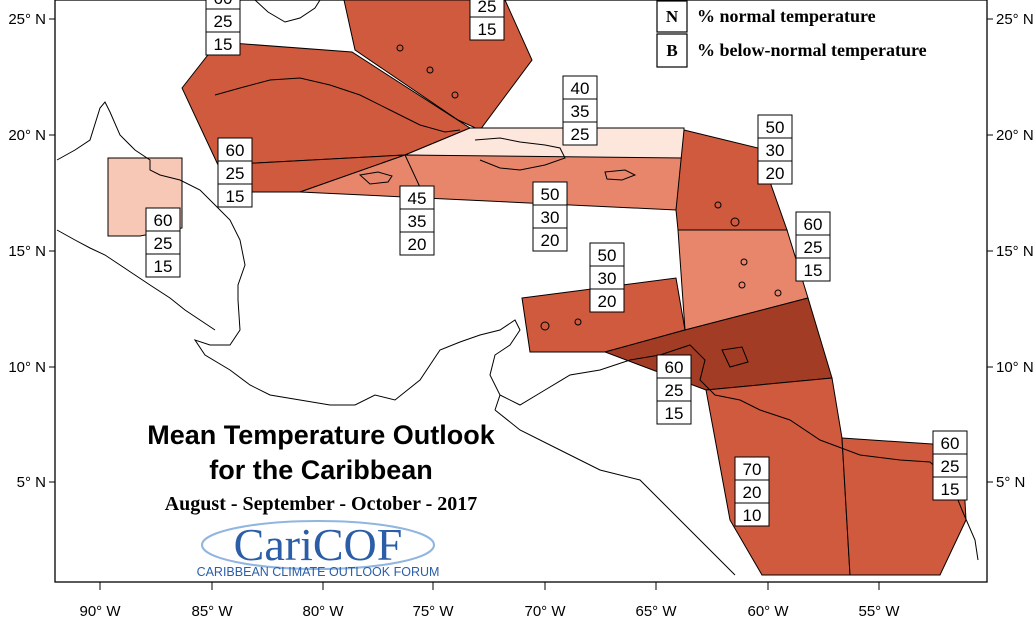 The width and height of the screenshot is (1036, 630). Describe the element at coordinates (318, 572) in the screenshot. I see `logo-subtitle: CARIBBEAN CLIMATE OUTLOOK FORUM` at that location.